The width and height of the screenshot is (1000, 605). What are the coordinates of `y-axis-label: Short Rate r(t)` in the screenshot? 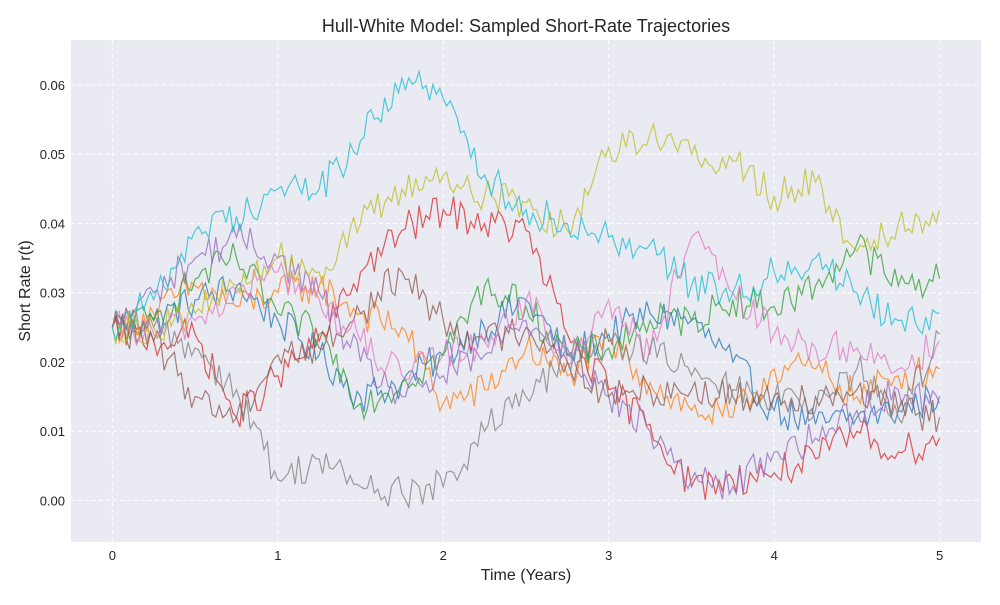 It's located at (25, 290).